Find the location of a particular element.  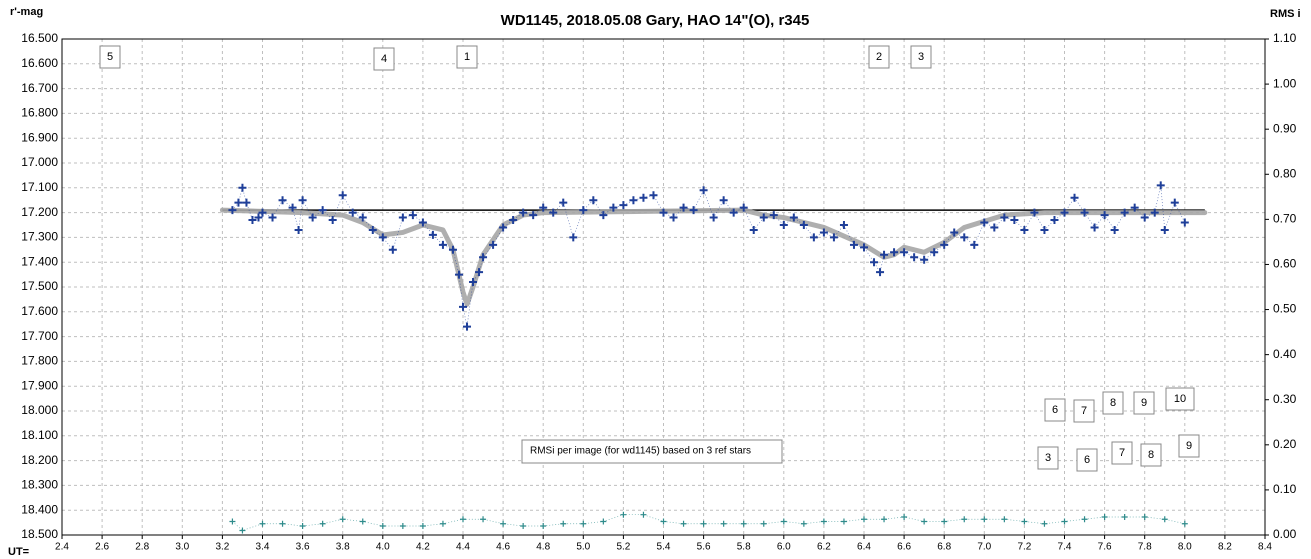

annotation: 8 is located at coordinates (1113, 403).